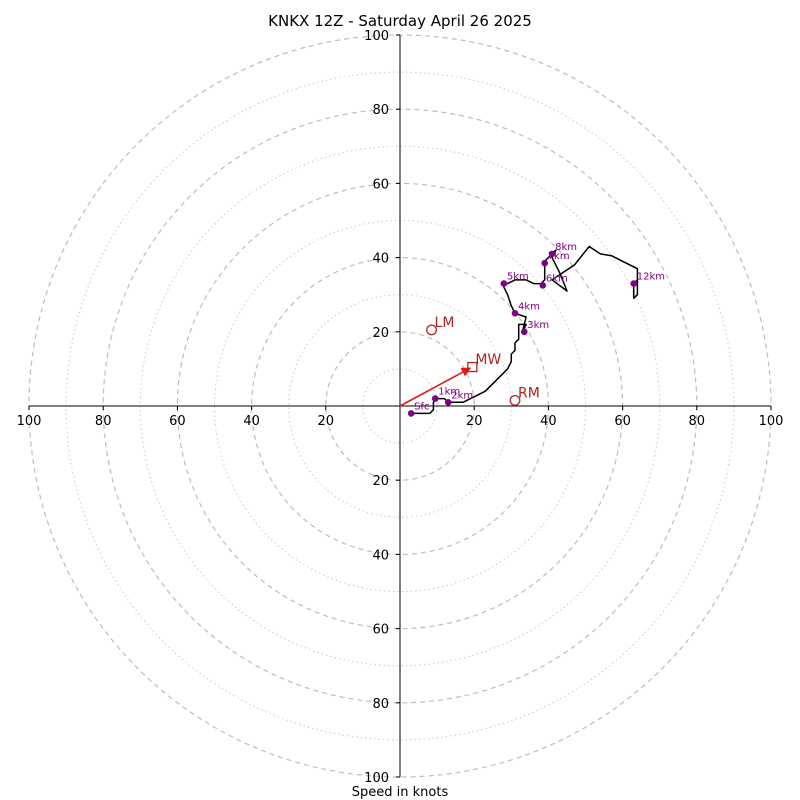 This screenshot has height=800, width=800. Describe the element at coordinates (431, 330) in the screenshot. I see `storm-motion-marker-LM` at that location.